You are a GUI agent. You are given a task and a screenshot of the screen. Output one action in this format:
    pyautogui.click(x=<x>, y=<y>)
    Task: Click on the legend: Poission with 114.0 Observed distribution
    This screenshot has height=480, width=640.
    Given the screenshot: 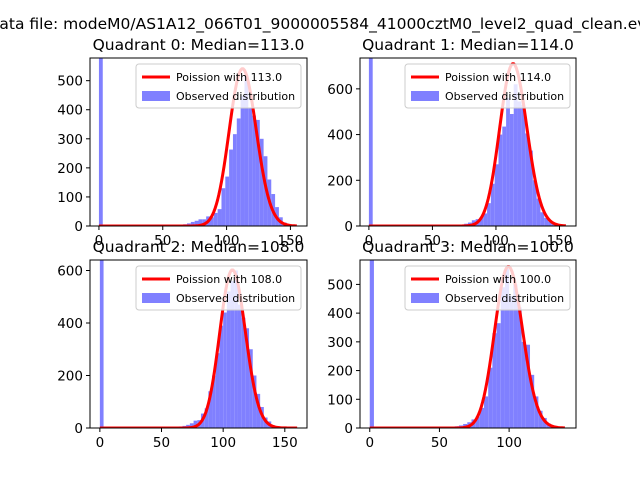 What is the action you would take?
    pyautogui.click(x=487, y=86)
    